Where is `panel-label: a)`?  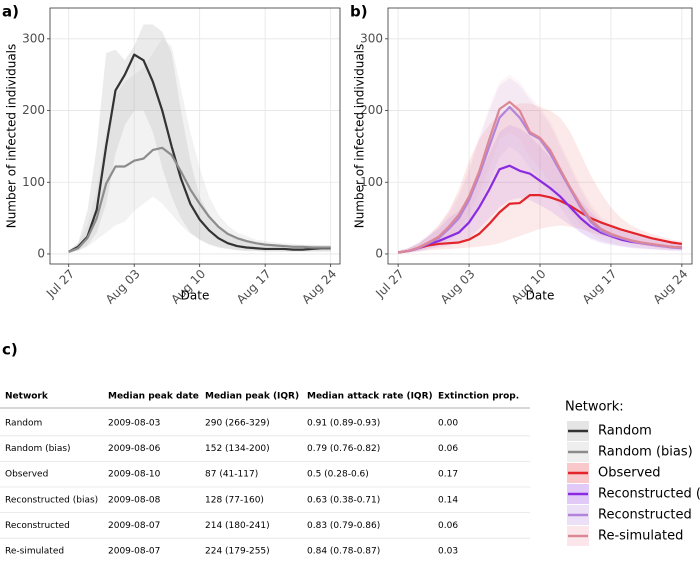 panel-label: a) is located at coordinates (10, 12).